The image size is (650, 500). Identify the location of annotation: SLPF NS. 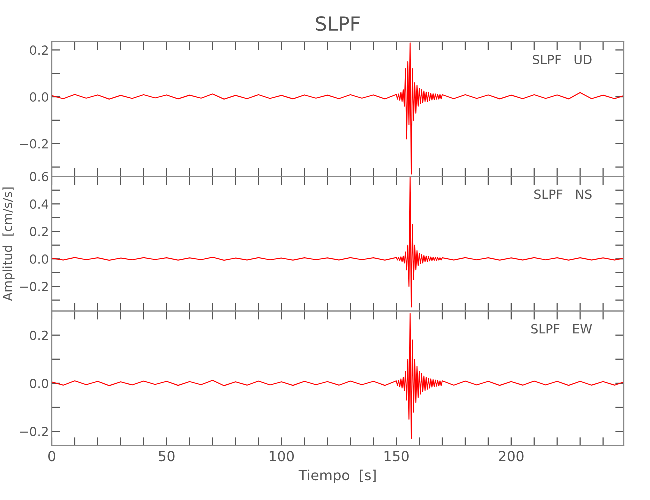
(563, 195).